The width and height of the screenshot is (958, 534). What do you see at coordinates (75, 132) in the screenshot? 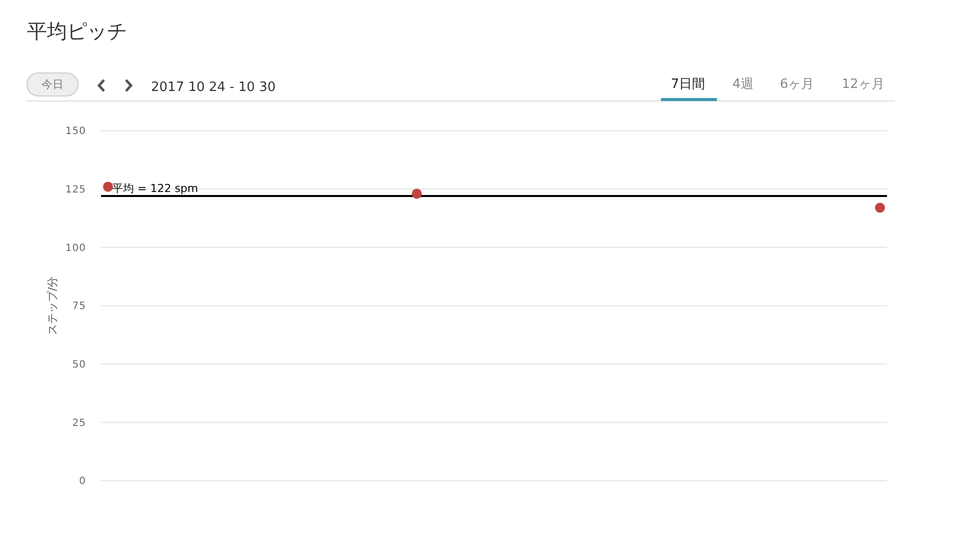
I see `y-tick-label: 150` at bounding box center [75, 132].